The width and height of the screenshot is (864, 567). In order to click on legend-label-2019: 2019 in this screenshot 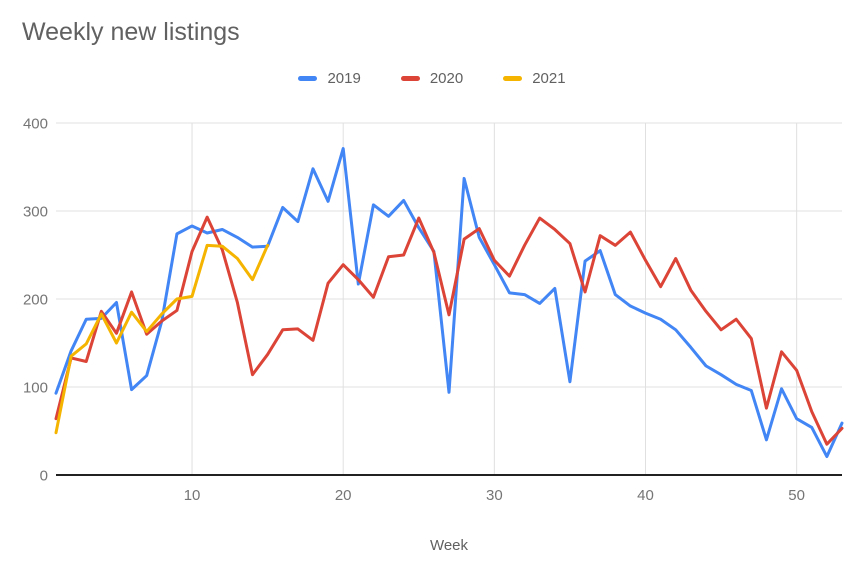, I will do `click(344, 78)`.